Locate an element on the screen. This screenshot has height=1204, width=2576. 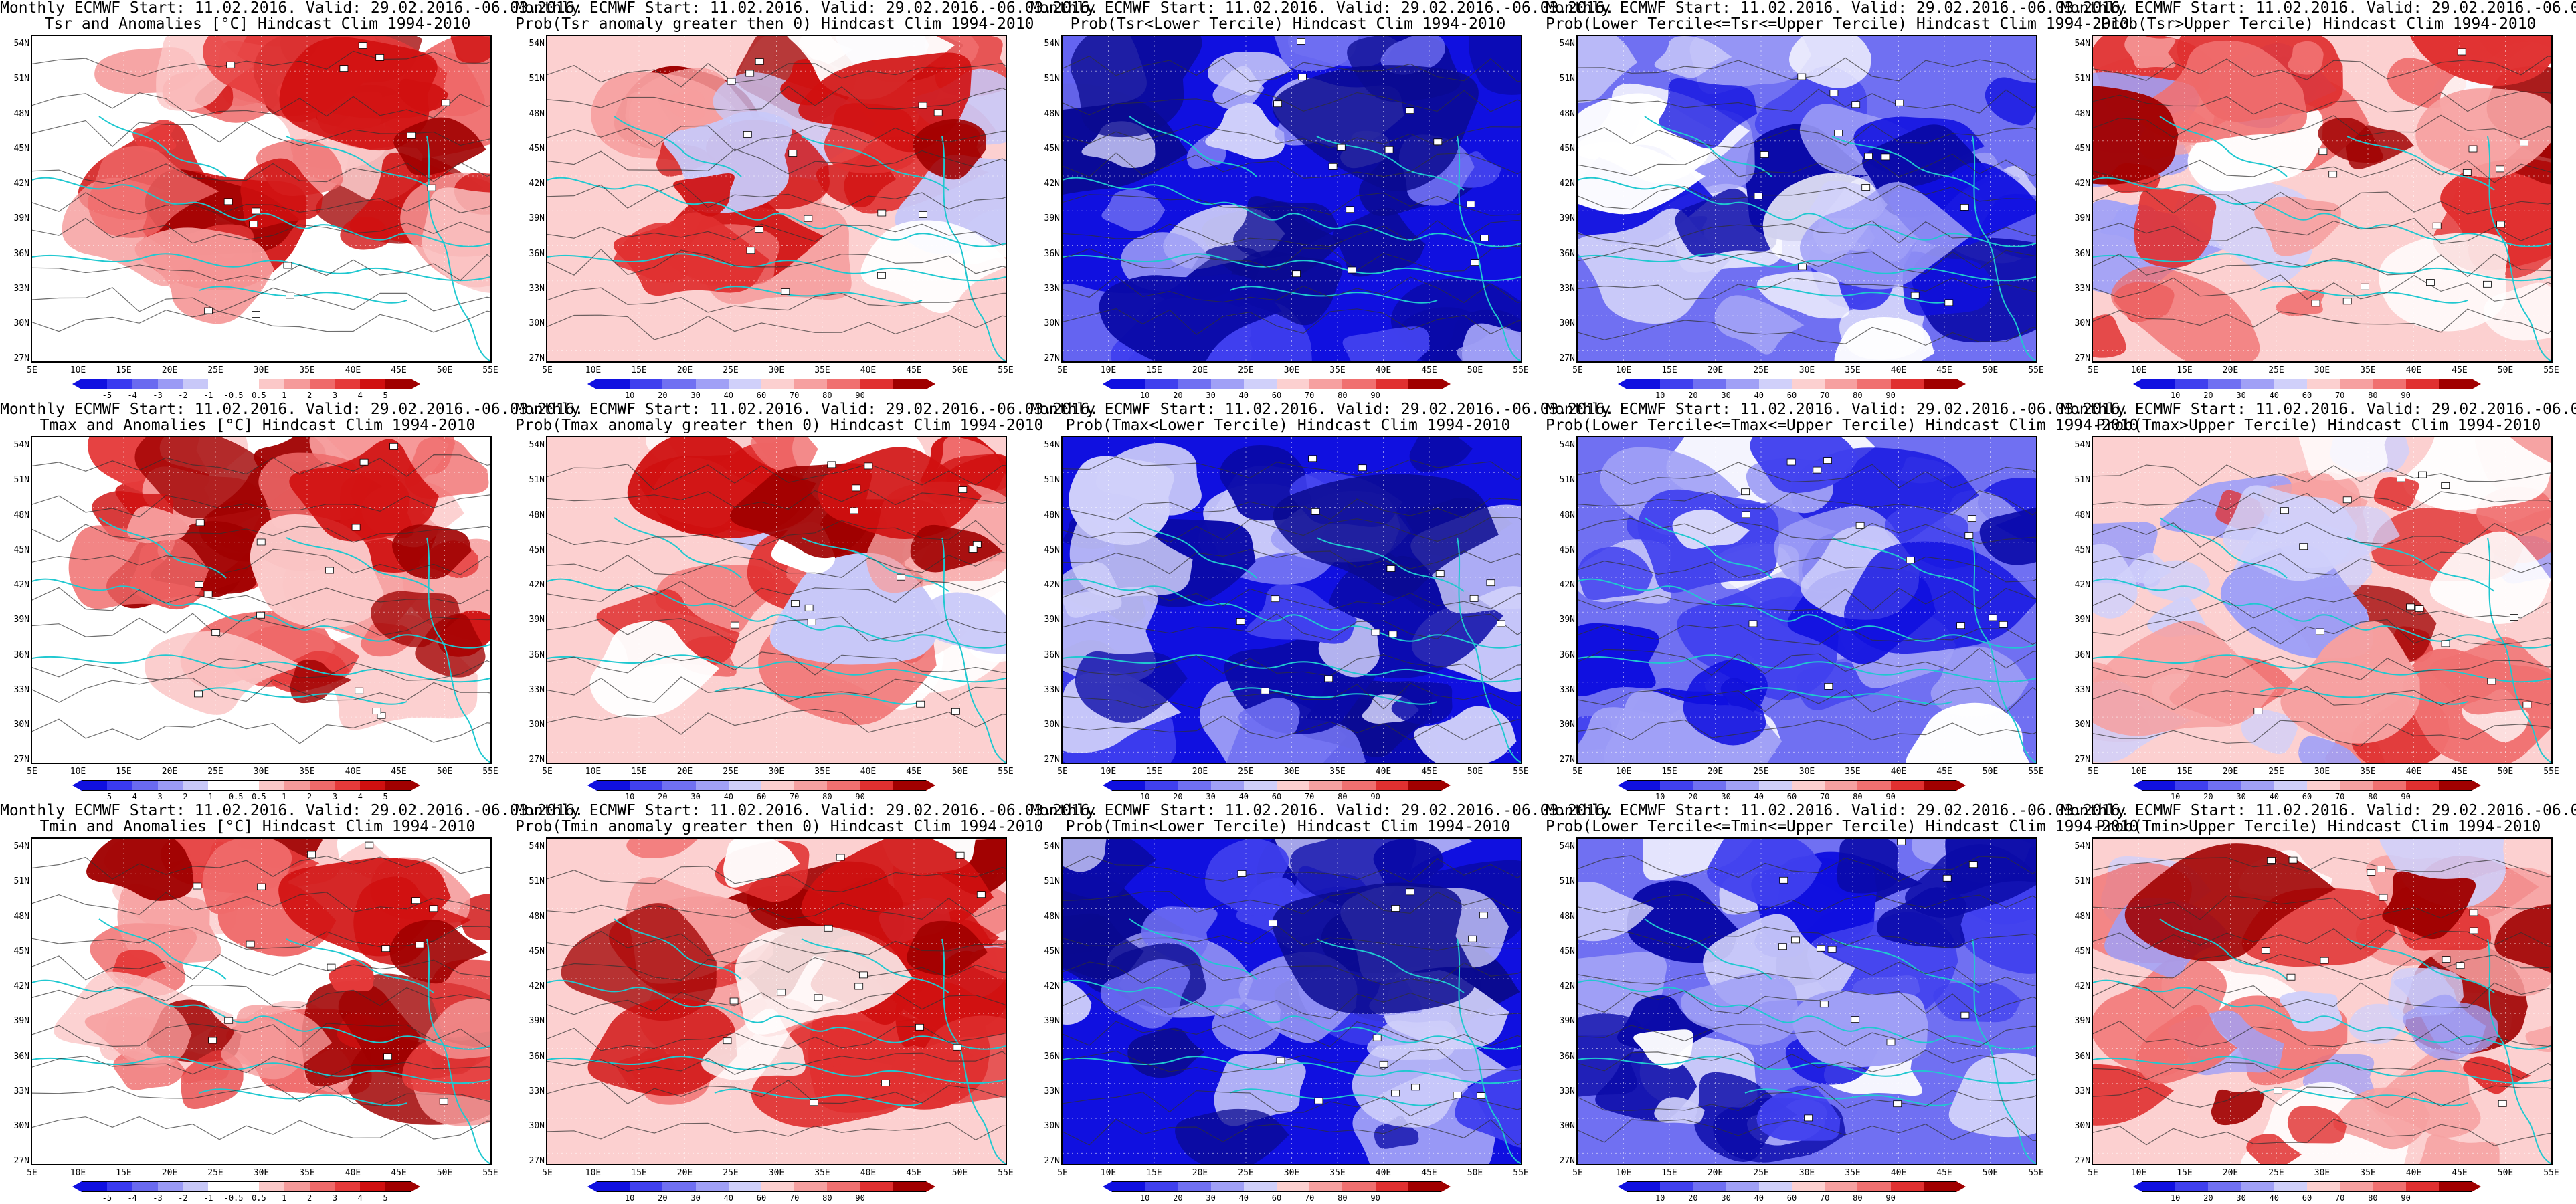
colorbar-ticks: 10 20 30 40 60 70 80 90 is located at coordinates (761, 395).